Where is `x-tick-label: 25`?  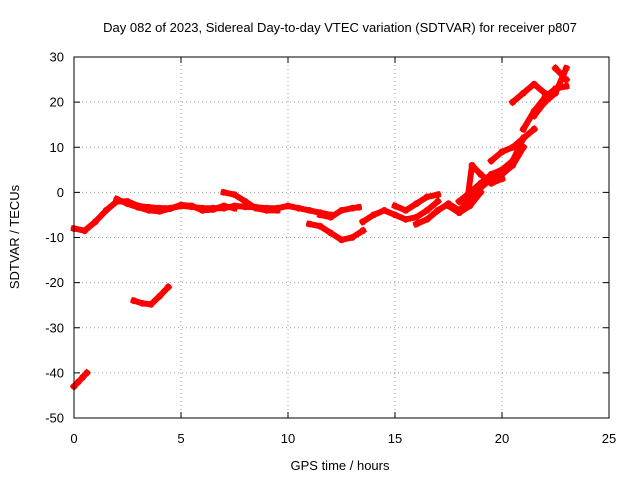
x-tick-label: 25 is located at coordinates (609, 438).